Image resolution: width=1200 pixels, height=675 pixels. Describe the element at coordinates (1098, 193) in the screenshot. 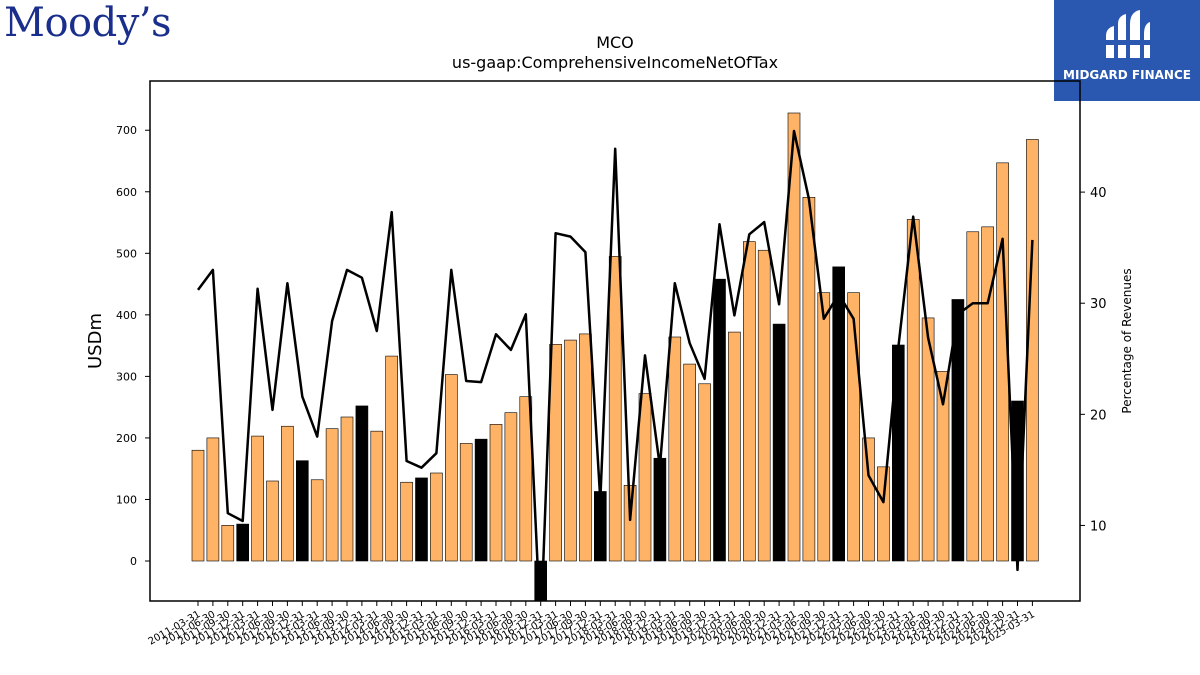

I see `y2-tick-label: 40` at that location.